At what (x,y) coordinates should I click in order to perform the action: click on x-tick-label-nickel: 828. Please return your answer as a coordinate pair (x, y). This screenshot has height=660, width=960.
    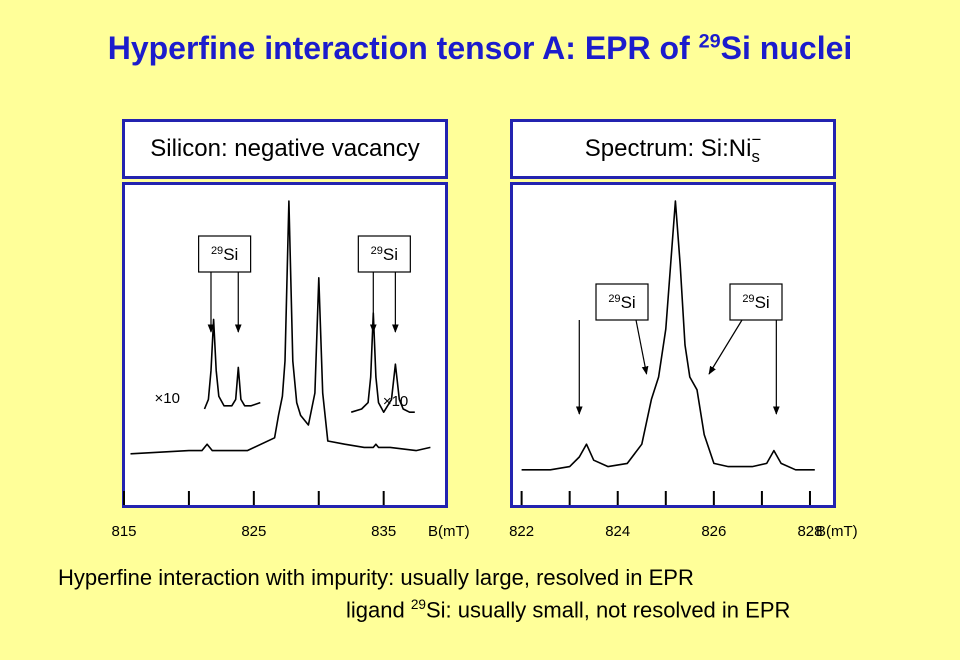
    Looking at the image, I should click on (809, 531).